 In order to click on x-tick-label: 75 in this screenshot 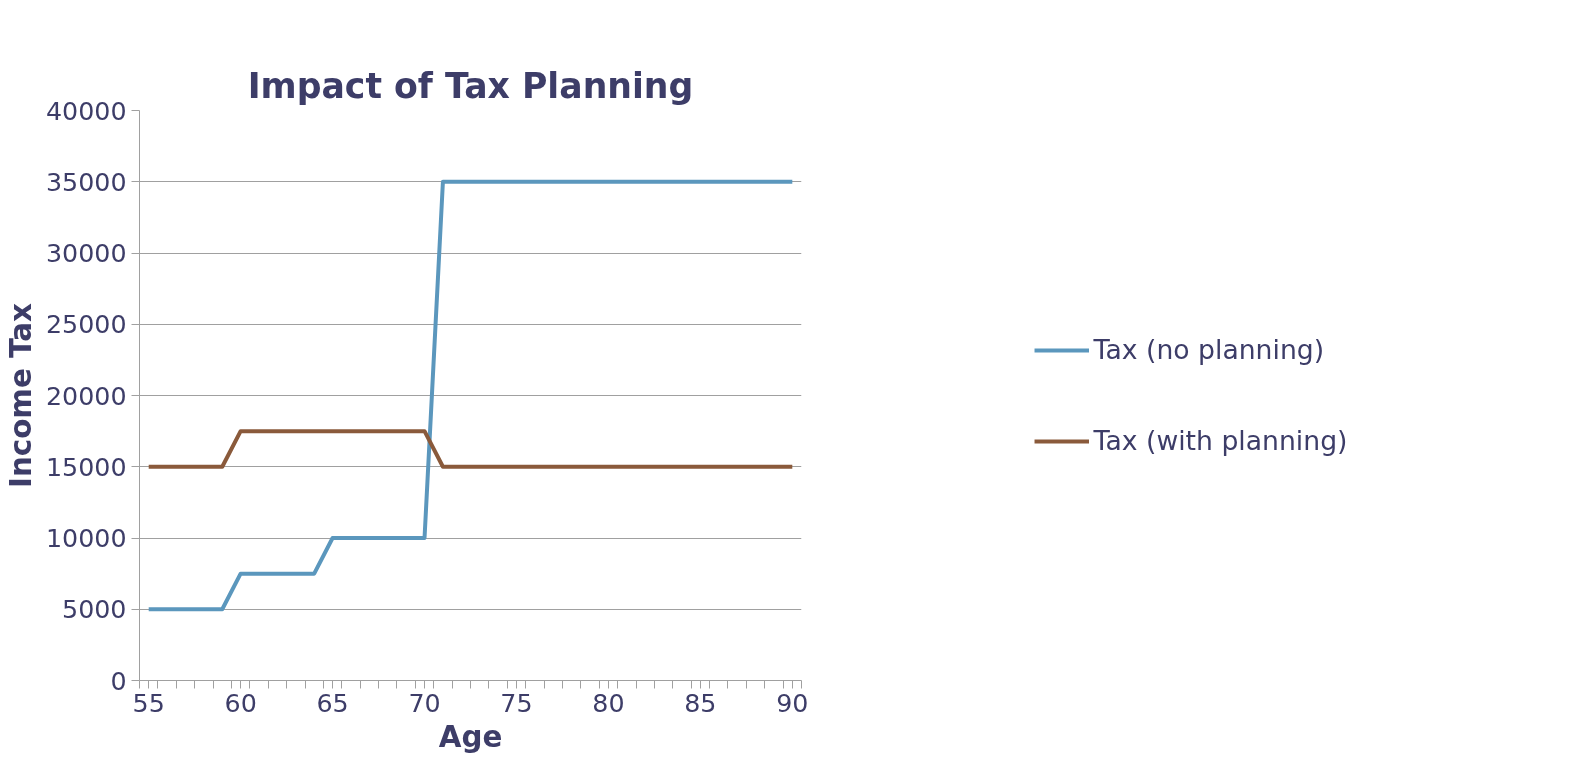, I will do `click(516, 702)`.